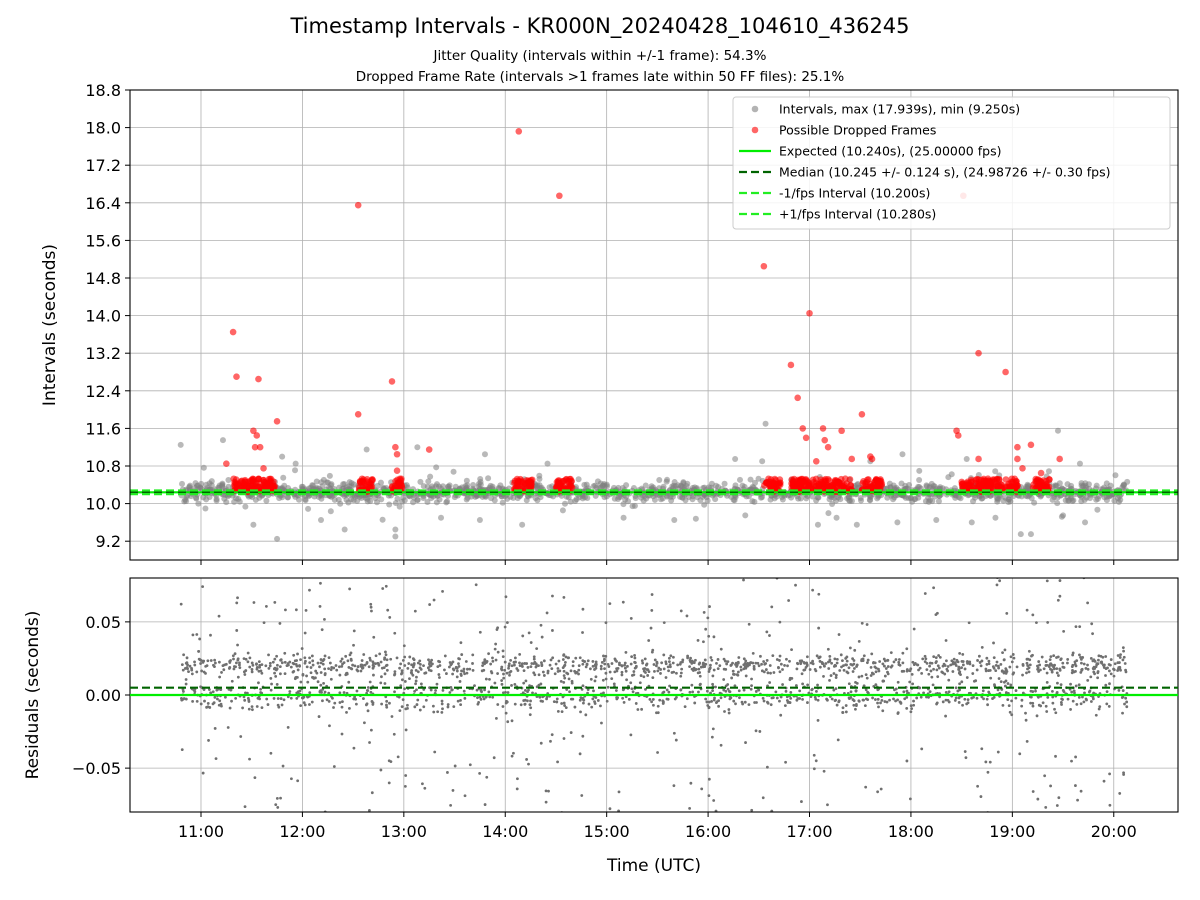  What do you see at coordinates (103, 622) in the screenshot?
I see `bottom-y-tick-label: 0.05` at bounding box center [103, 622].